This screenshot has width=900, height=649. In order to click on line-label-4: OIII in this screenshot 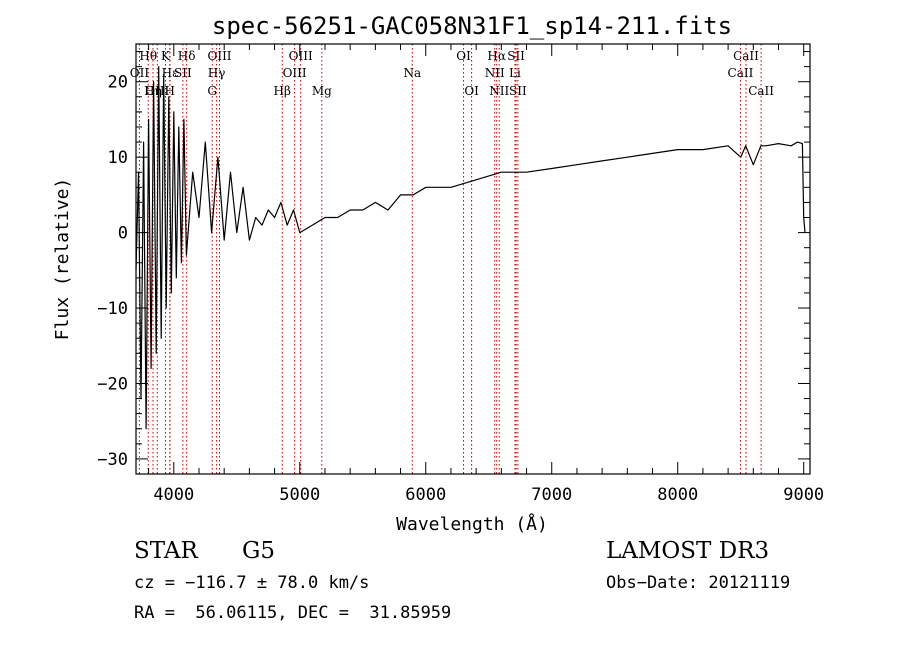, I will do `click(301, 56)`.